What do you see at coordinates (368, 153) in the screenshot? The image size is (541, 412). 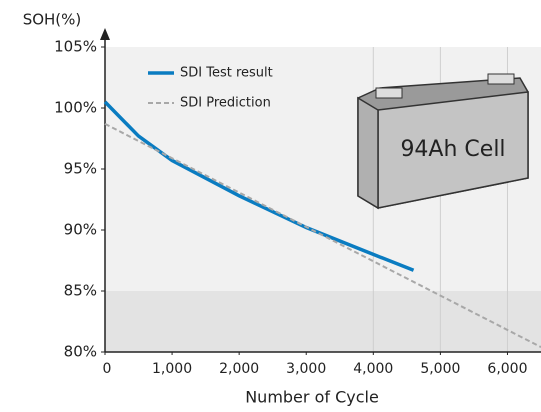 I see `cell-side` at bounding box center [368, 153].